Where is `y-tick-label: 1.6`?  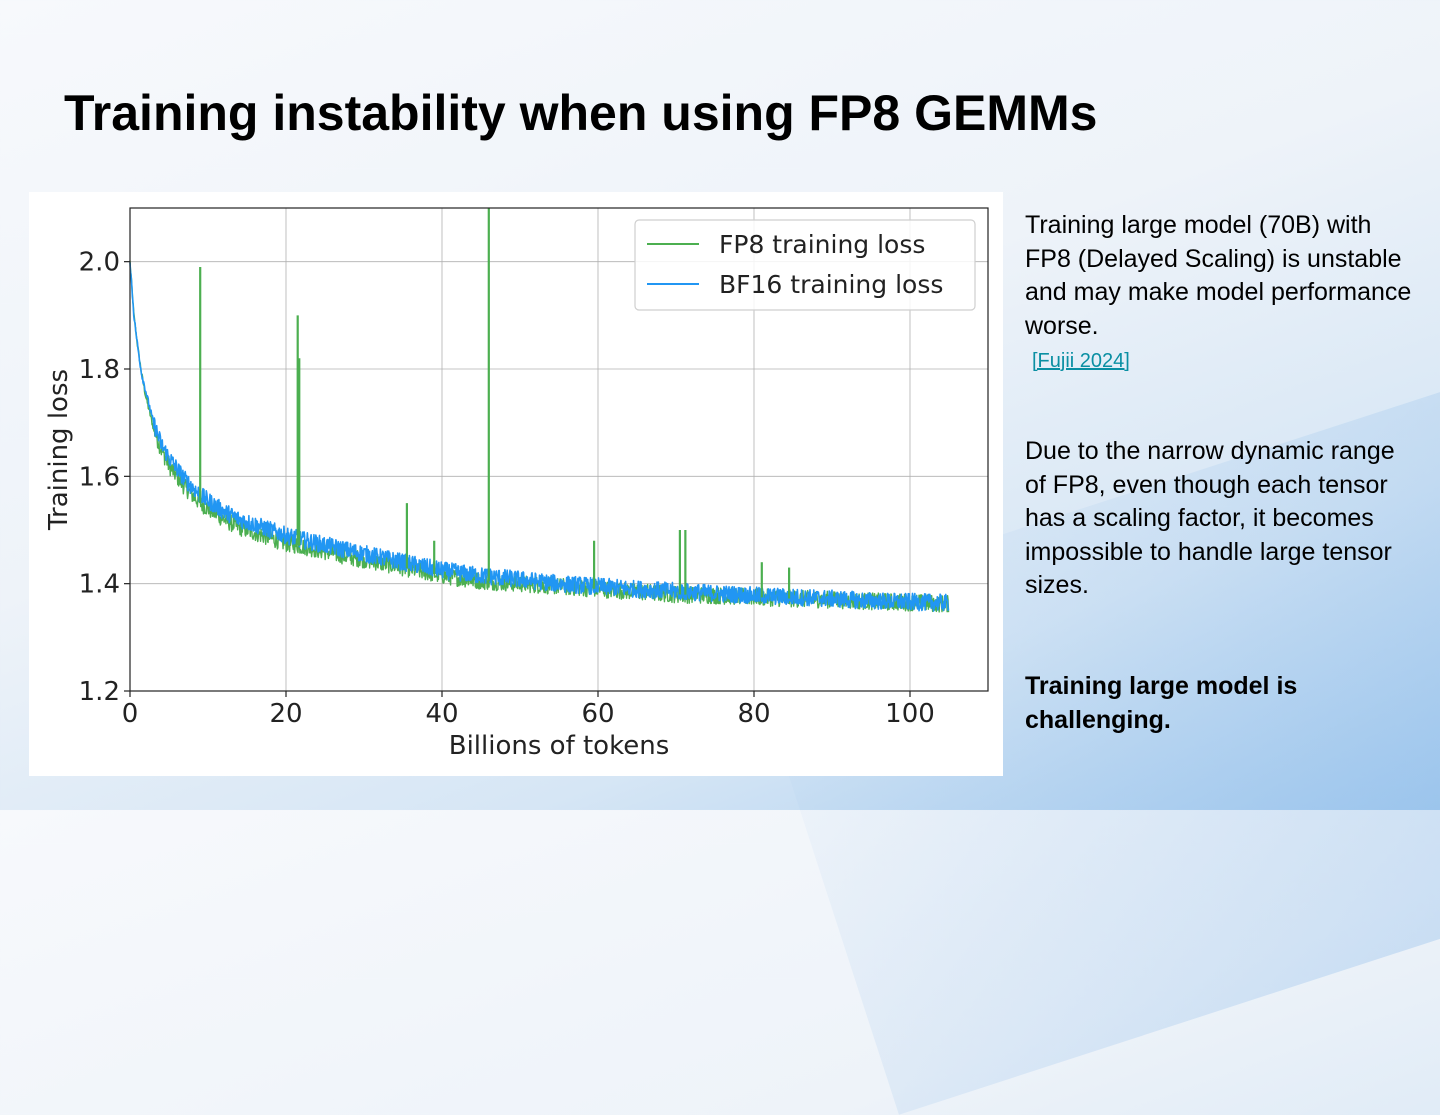 y-tick-label: 1.6 is located at coordinates (99, 477).